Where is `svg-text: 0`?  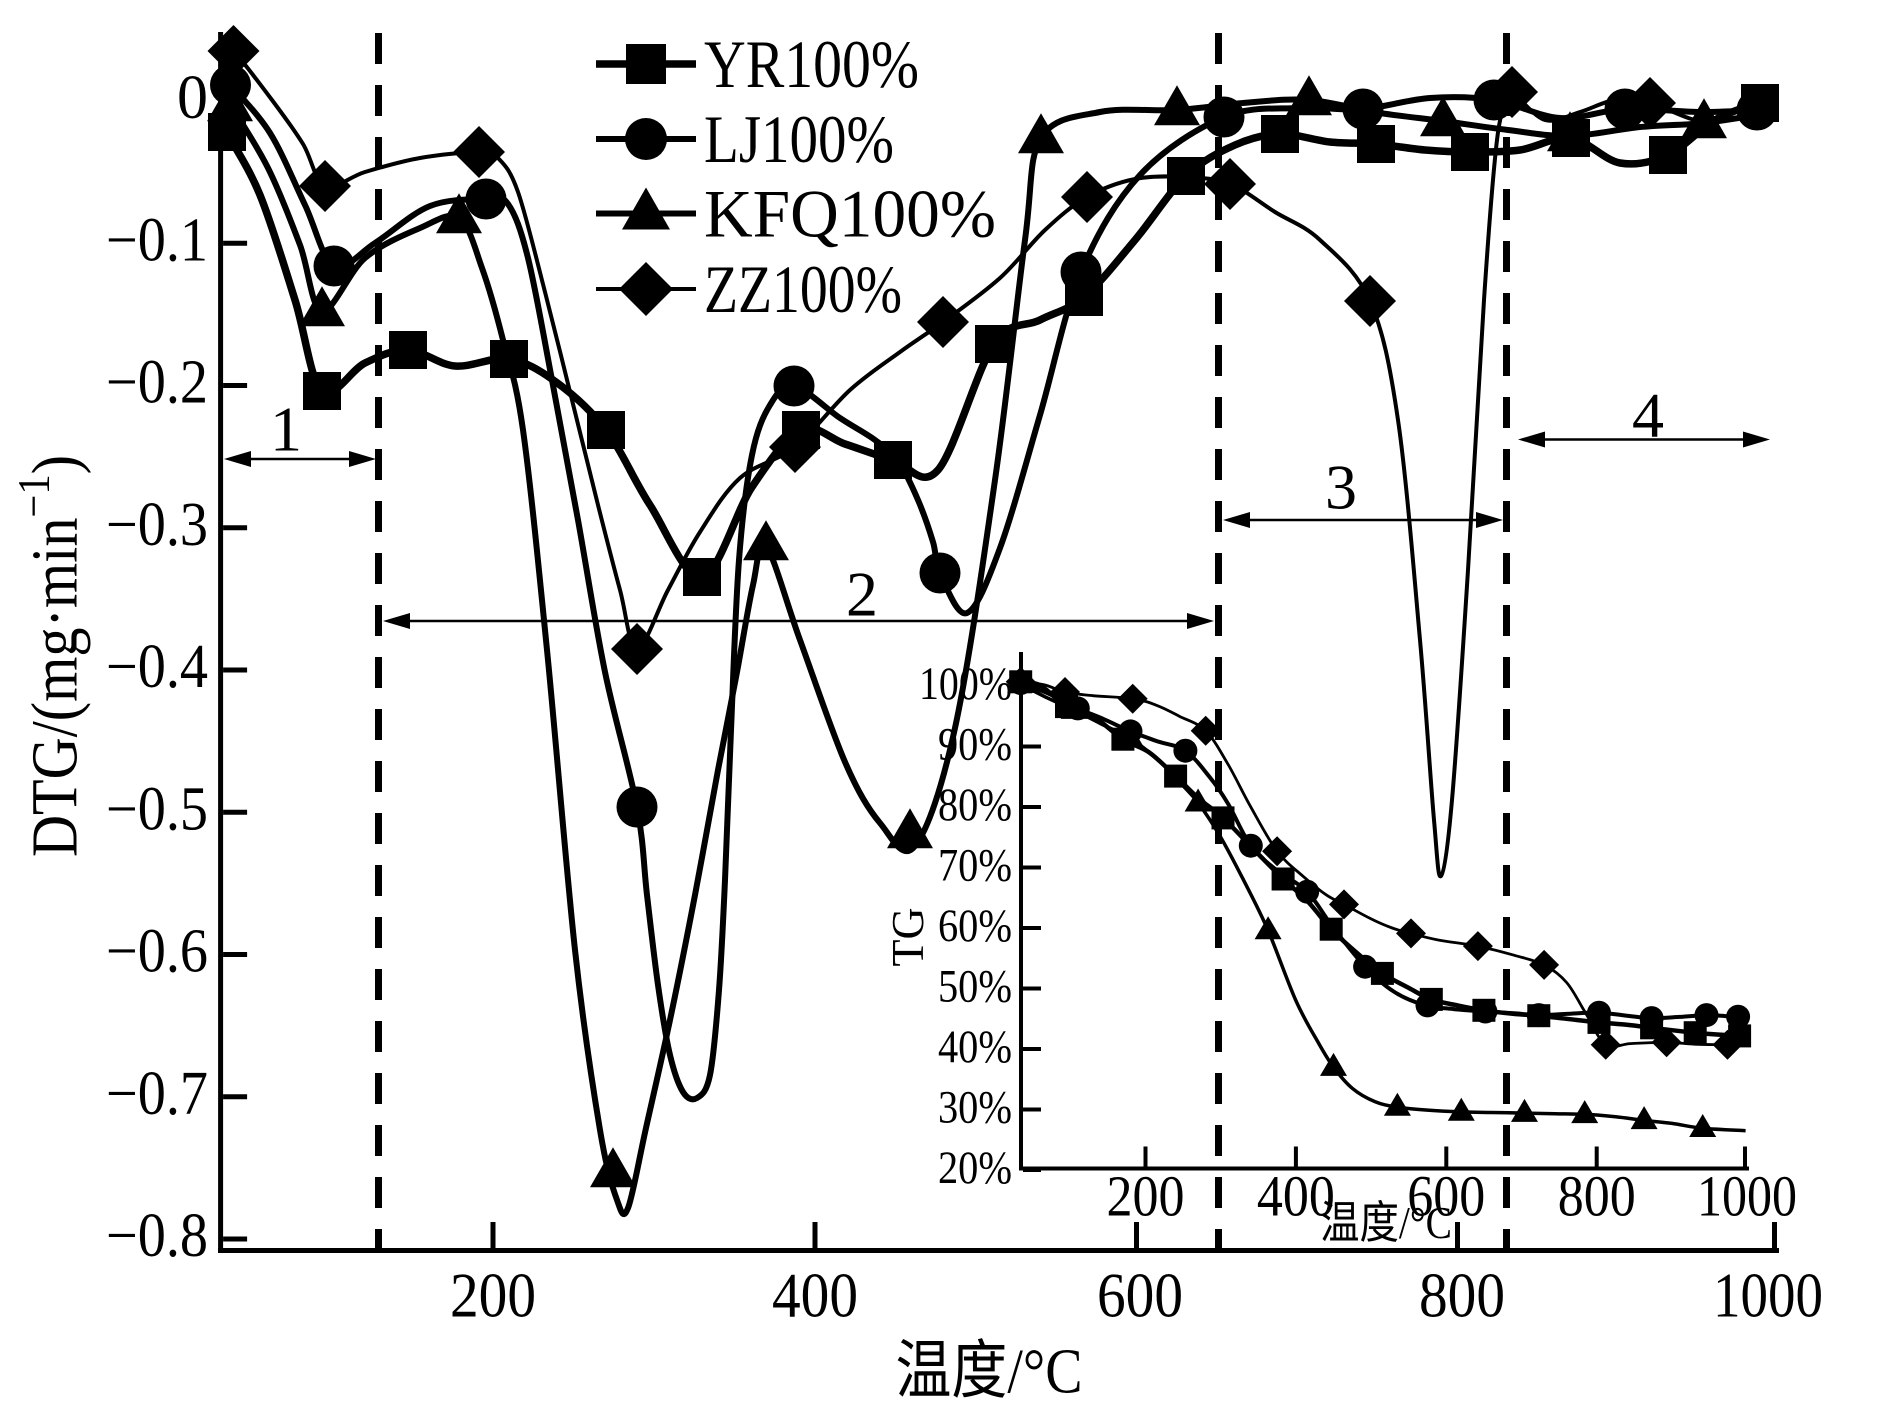
svg-text: 0 is located at coordinates (192, 98).